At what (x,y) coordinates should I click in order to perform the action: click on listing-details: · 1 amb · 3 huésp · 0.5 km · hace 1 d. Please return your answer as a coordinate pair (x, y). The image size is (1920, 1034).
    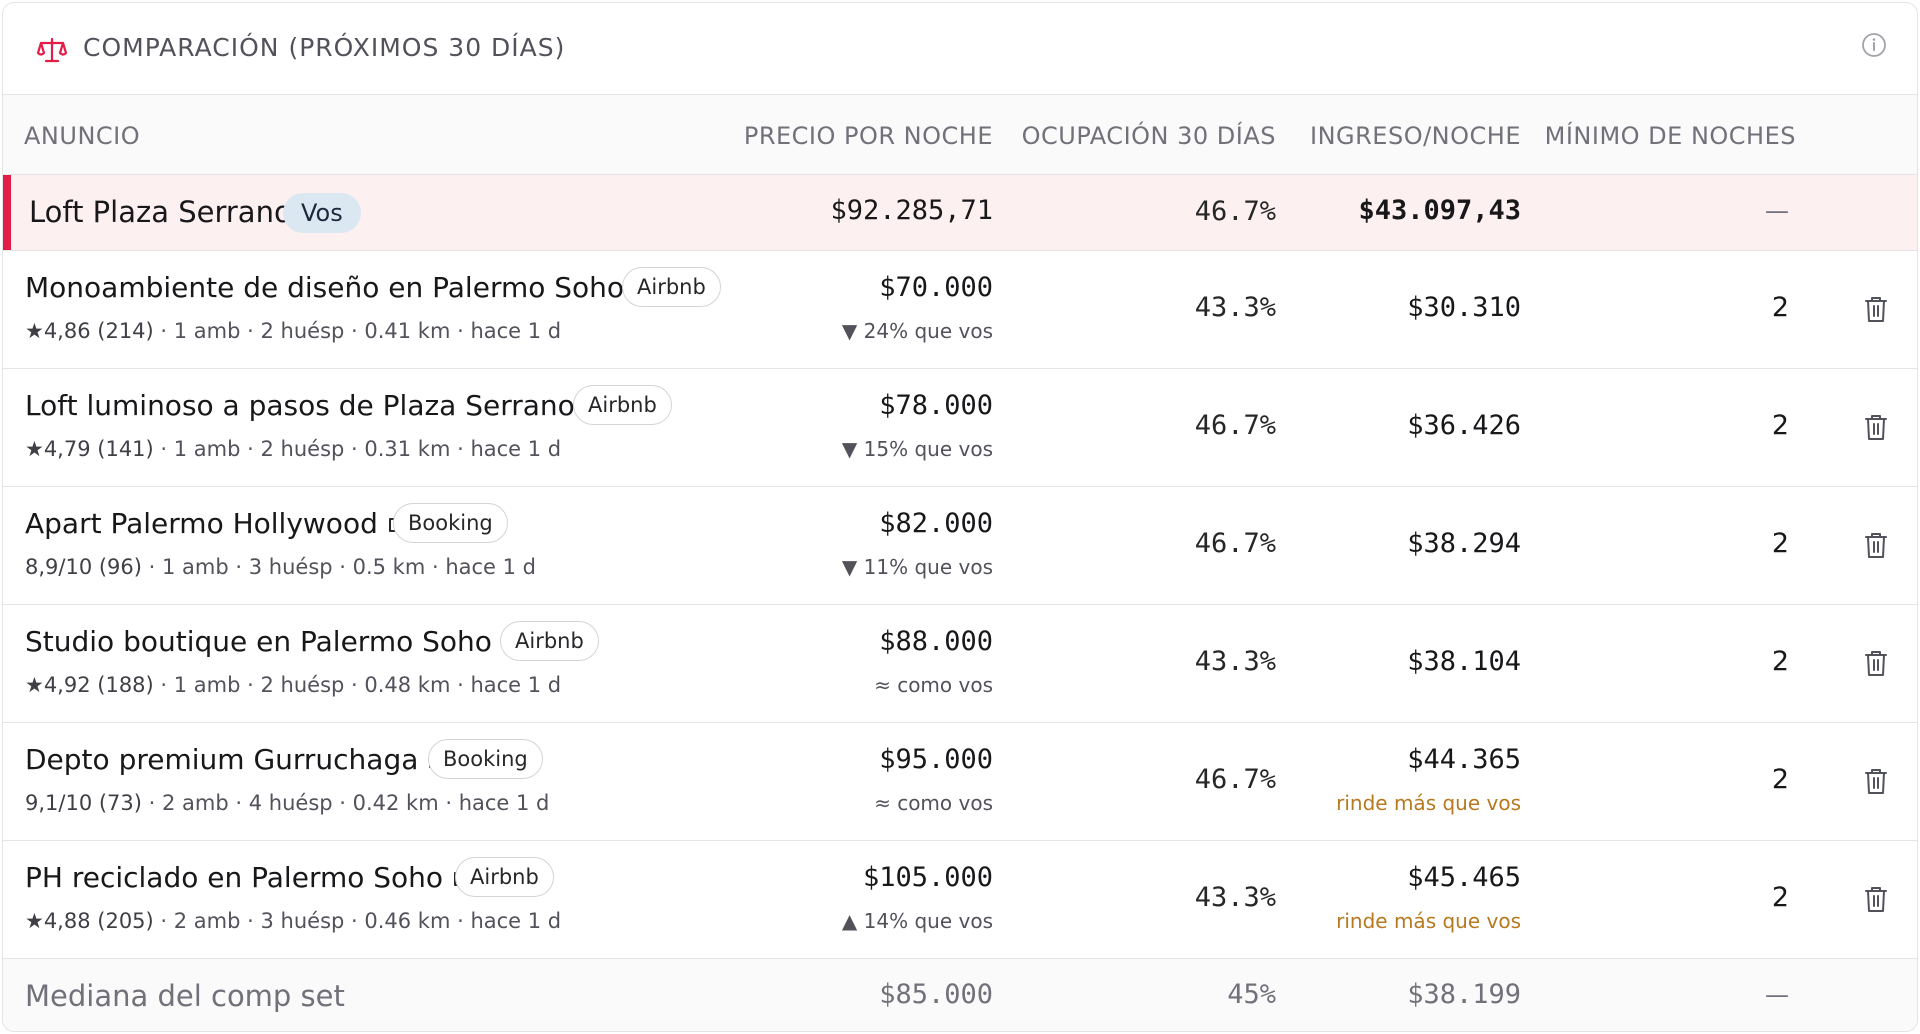
    Looking at the image, I should click on (342, 567).